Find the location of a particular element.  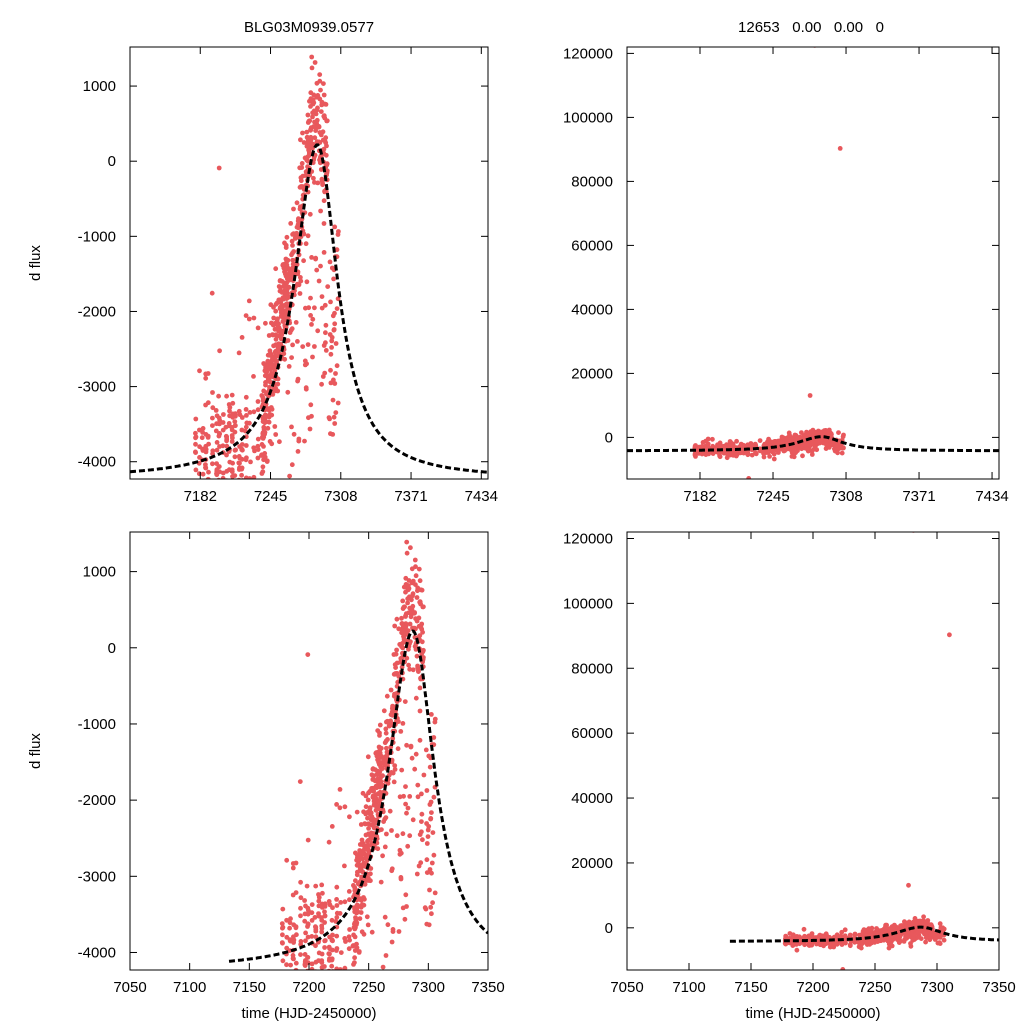

x-tick-label: 7150 is located at coordinates (249, 987).